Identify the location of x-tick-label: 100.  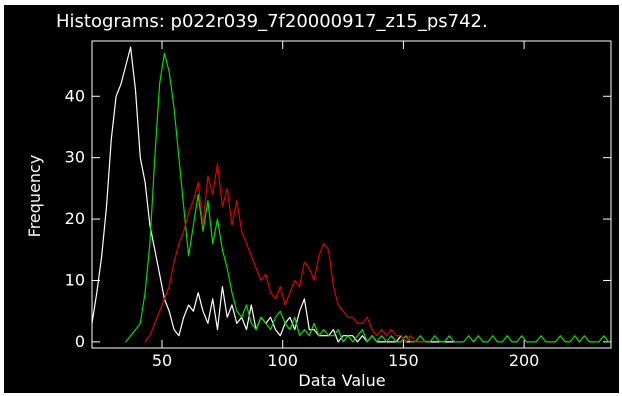
(282, 360).